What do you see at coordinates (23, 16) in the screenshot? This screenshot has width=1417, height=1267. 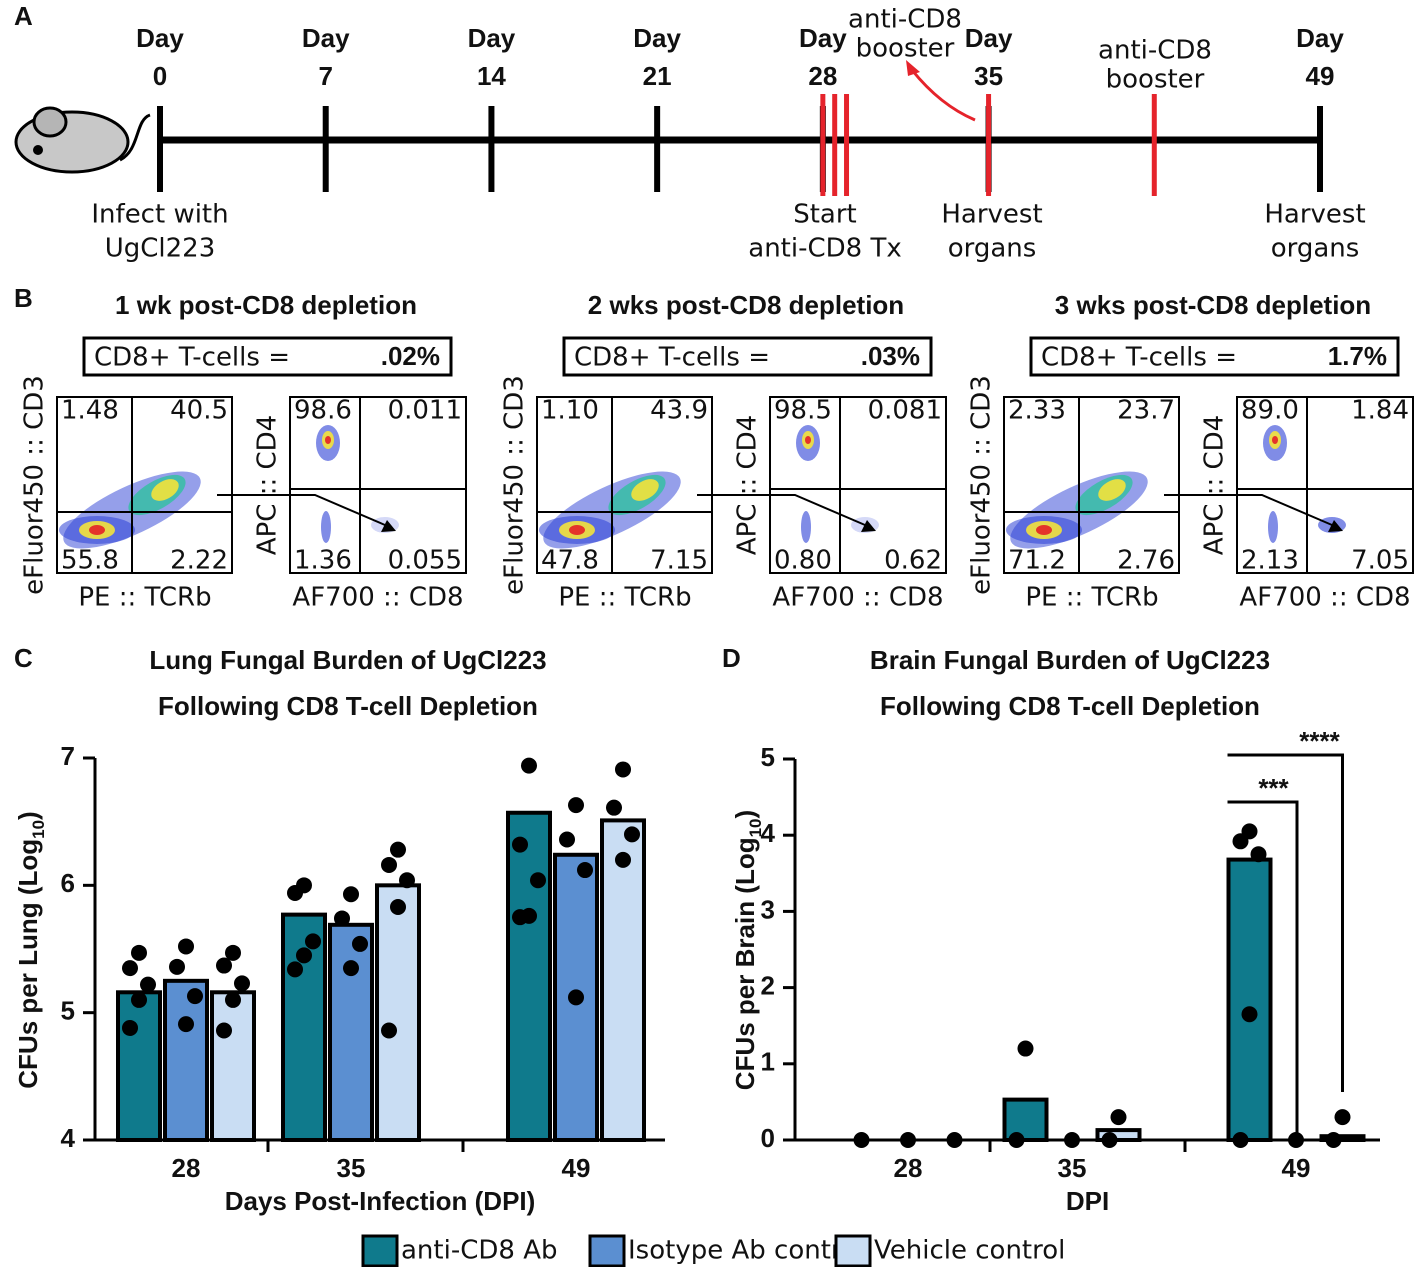 I see `panel-letter: A` at bounding box center [23, 16].